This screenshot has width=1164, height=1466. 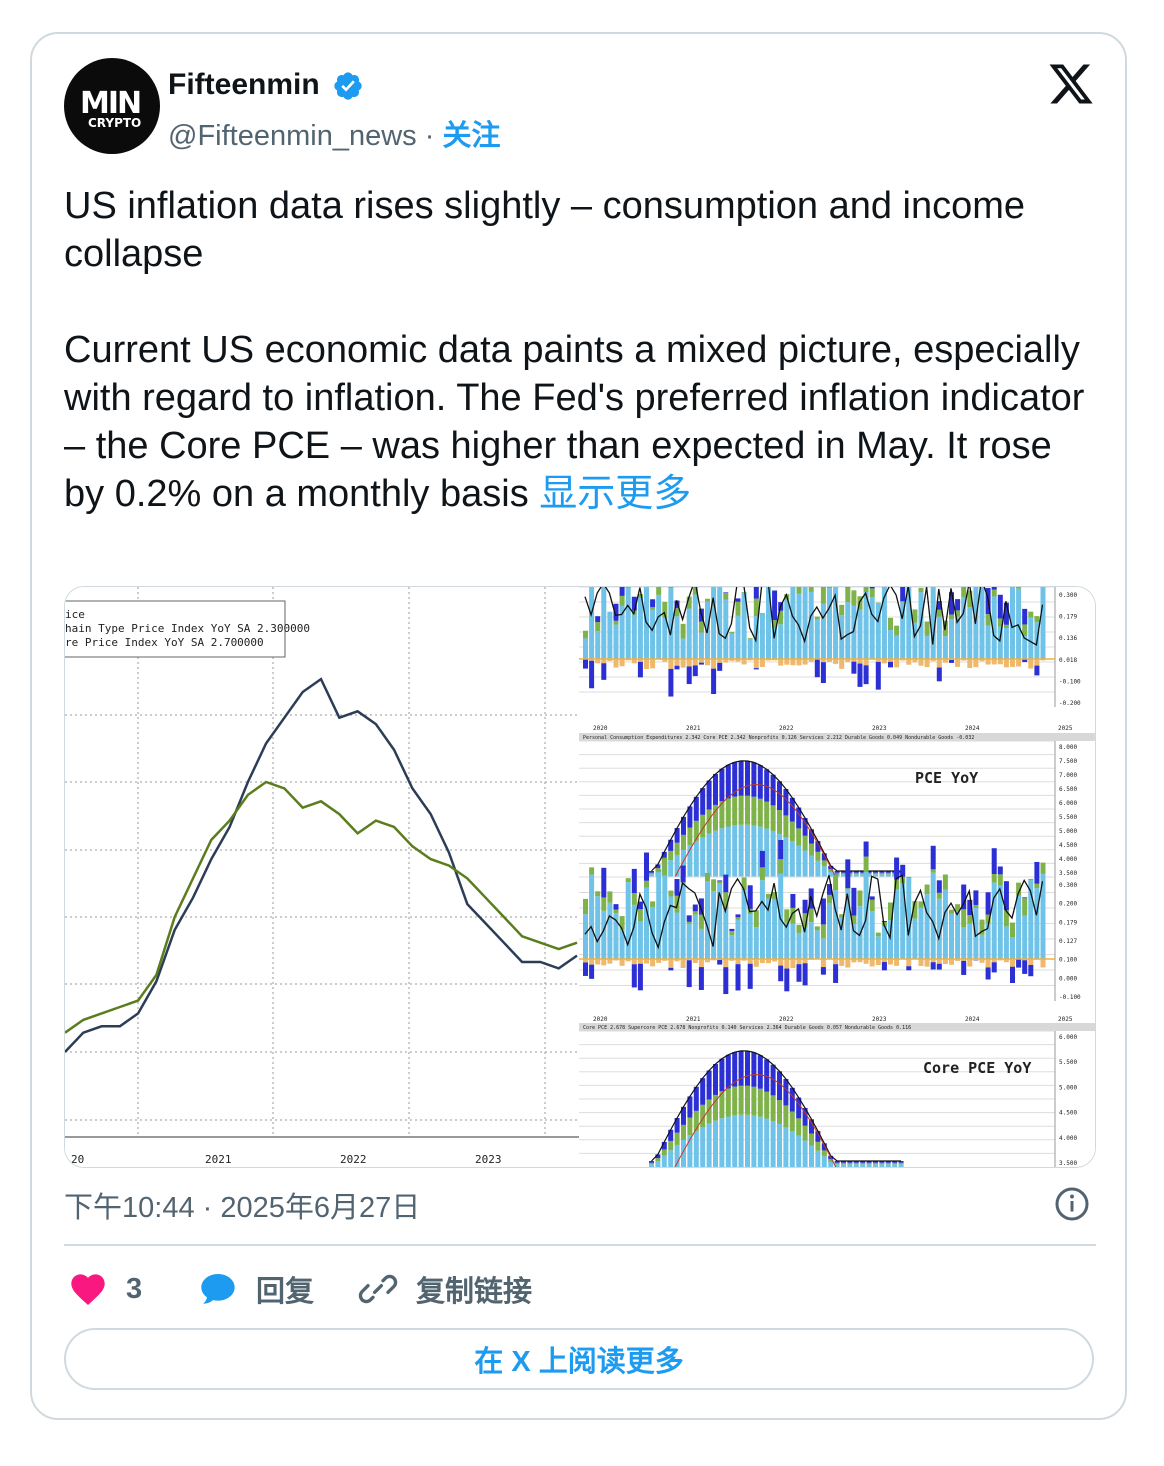 What do you see at coordinates (445, 1289) in the screenshot?
I see `copy-link-button: 复制链接` at bounding box center [445, 1289].